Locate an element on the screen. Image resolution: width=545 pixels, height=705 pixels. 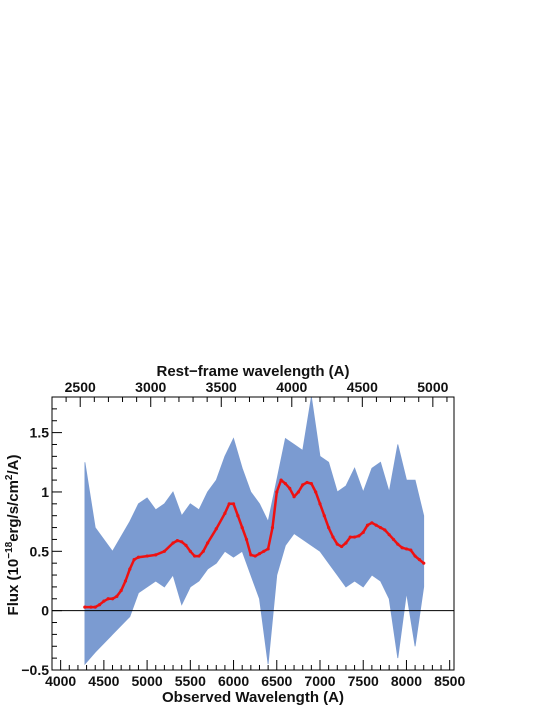
y-axis-title: Flux (10−18erg/s/cm2/A) is located at coordinates (13, 535).